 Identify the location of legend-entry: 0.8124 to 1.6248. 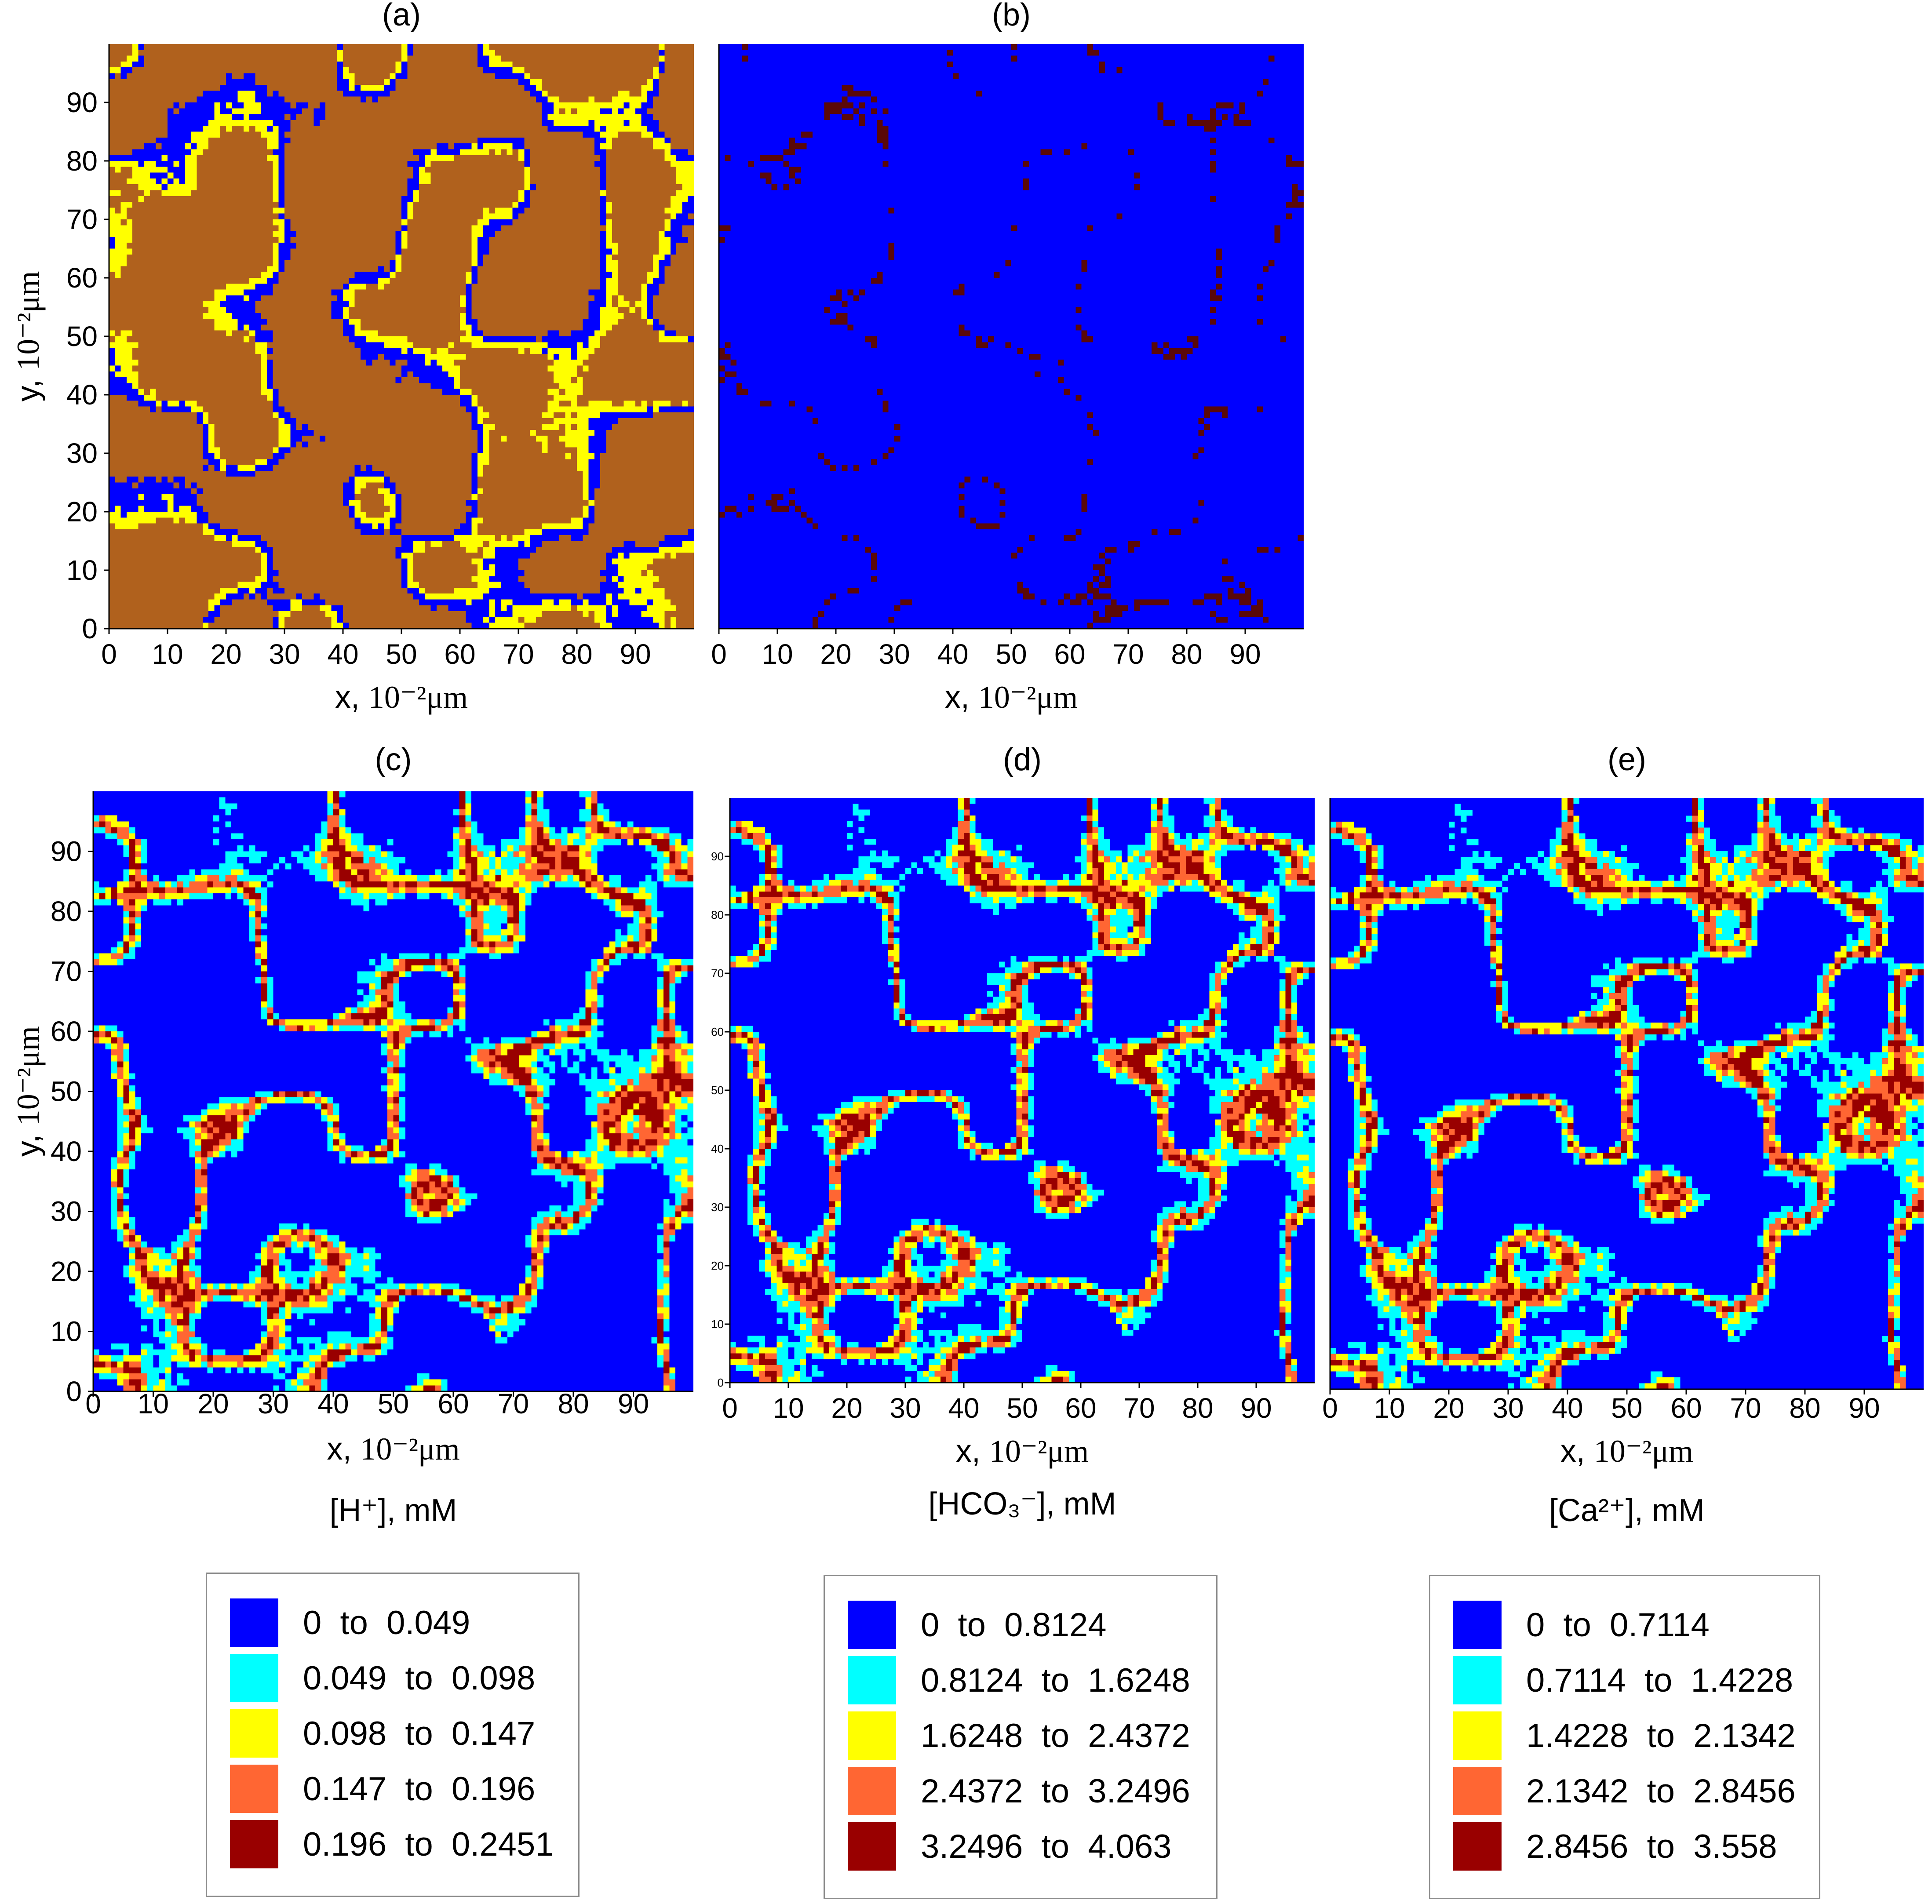
(1021, 1680).